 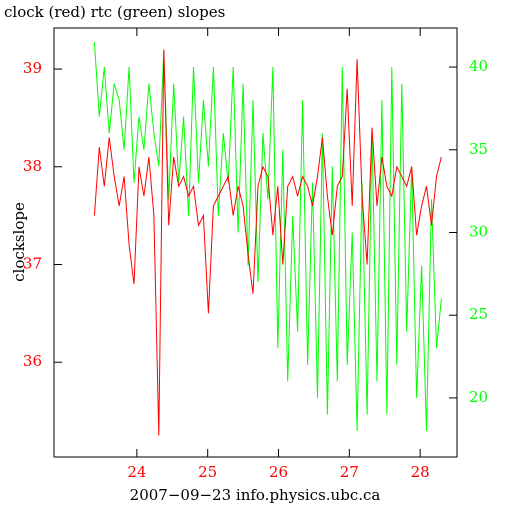 I want to click on y-tick-label: 39, so click(x=32, y=68).